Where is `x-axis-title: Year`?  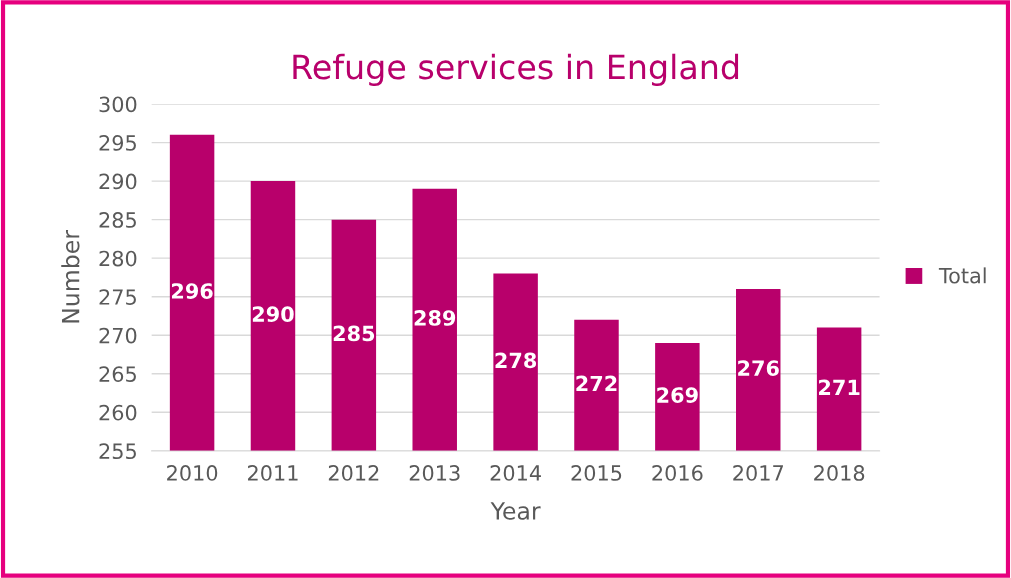
x-axis-title: Year is located at coordinates (515, 511).